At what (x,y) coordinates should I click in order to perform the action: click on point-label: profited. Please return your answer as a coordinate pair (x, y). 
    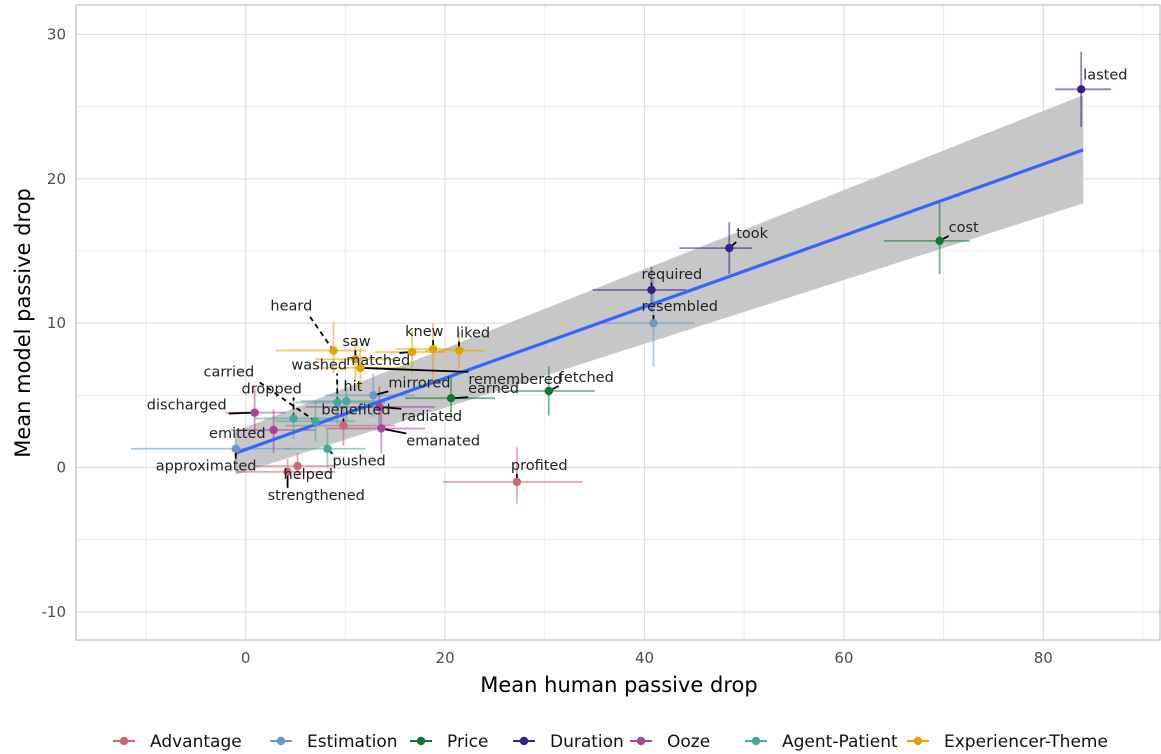
    Looking at the image, I should click on (539, 466).